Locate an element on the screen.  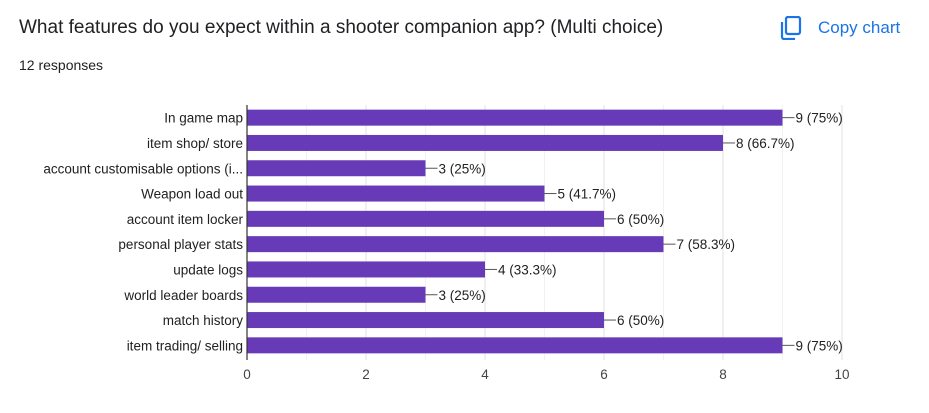
category-label: world leader boards is located at coordinates (183, 295).